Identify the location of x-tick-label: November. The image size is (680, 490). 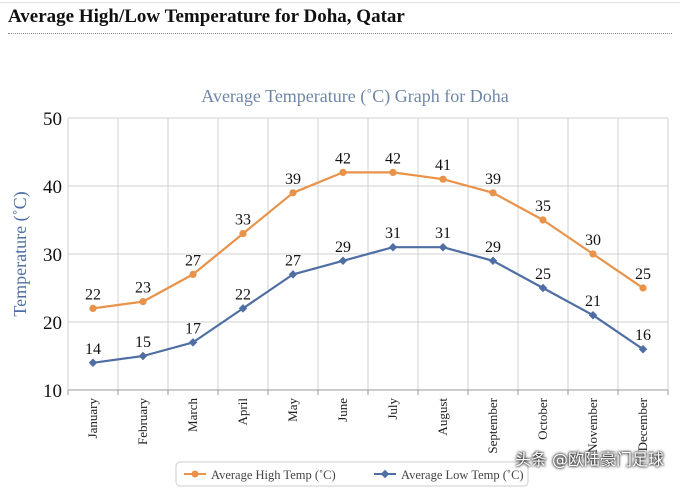
(592, 425).